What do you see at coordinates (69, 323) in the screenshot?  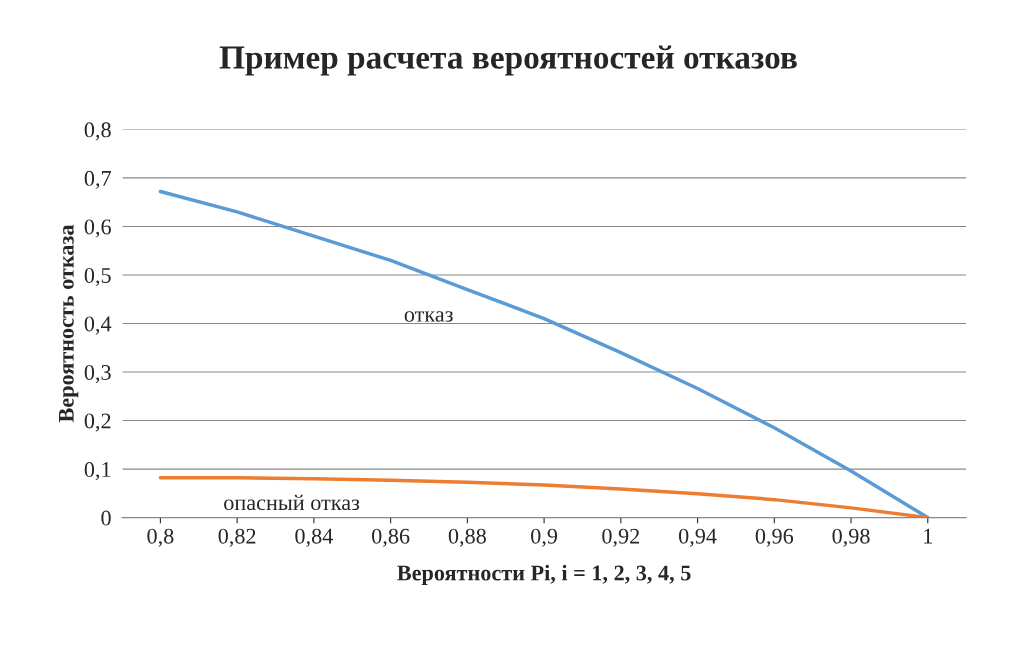 I see `y-axis-title: Вероятность отказа` at bounding box center [69, 323].